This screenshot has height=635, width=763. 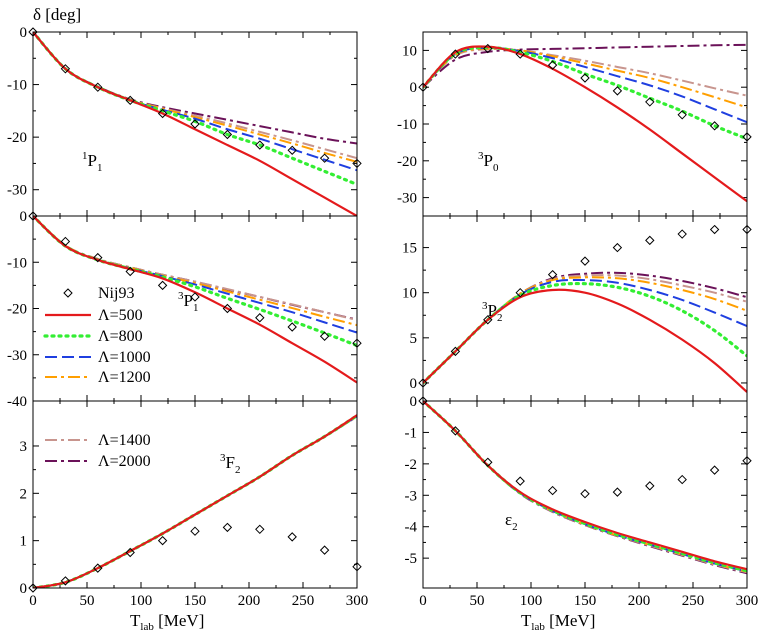 What do you see at coordinates (24, 494) in the screenshot?
I see `y-tick-label: 2` at bounding box center [24, 494].